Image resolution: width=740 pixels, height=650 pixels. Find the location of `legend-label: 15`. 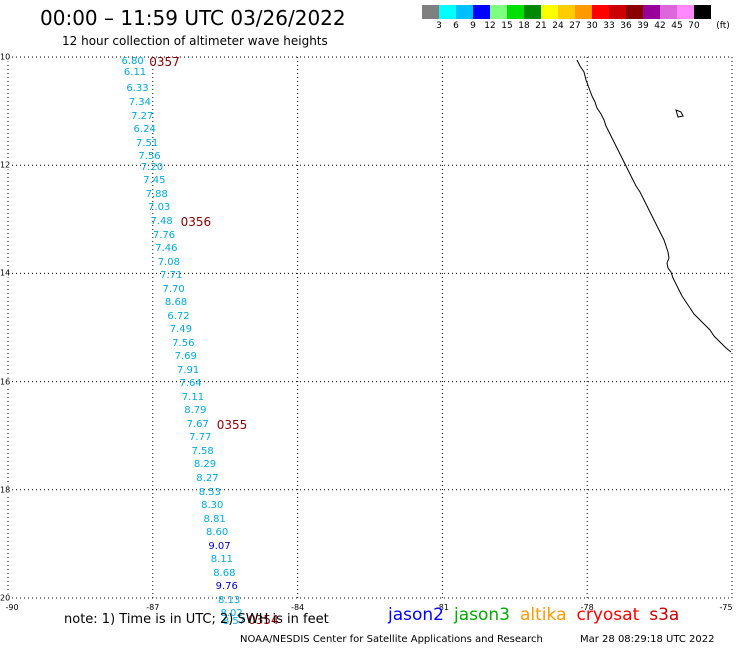

legend-label: 15 is located at coordinates (507, 26).